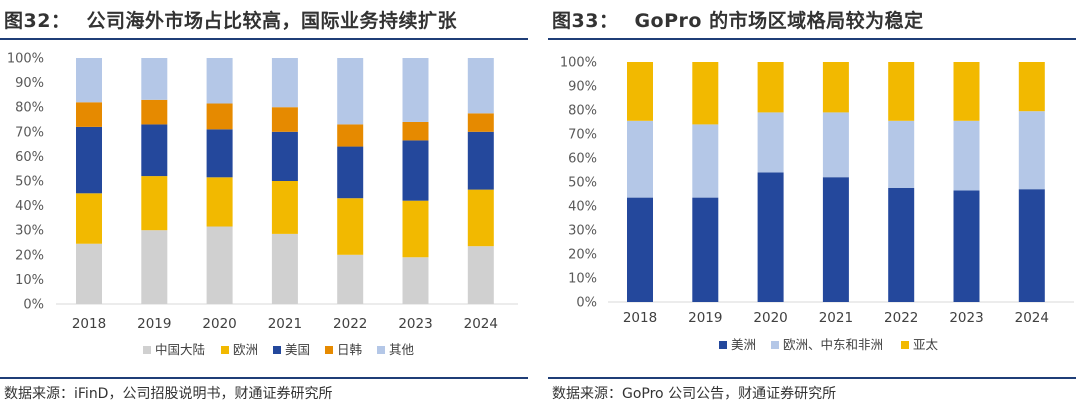  I want to click on legend-label: 欧洲, so click(245, 349).